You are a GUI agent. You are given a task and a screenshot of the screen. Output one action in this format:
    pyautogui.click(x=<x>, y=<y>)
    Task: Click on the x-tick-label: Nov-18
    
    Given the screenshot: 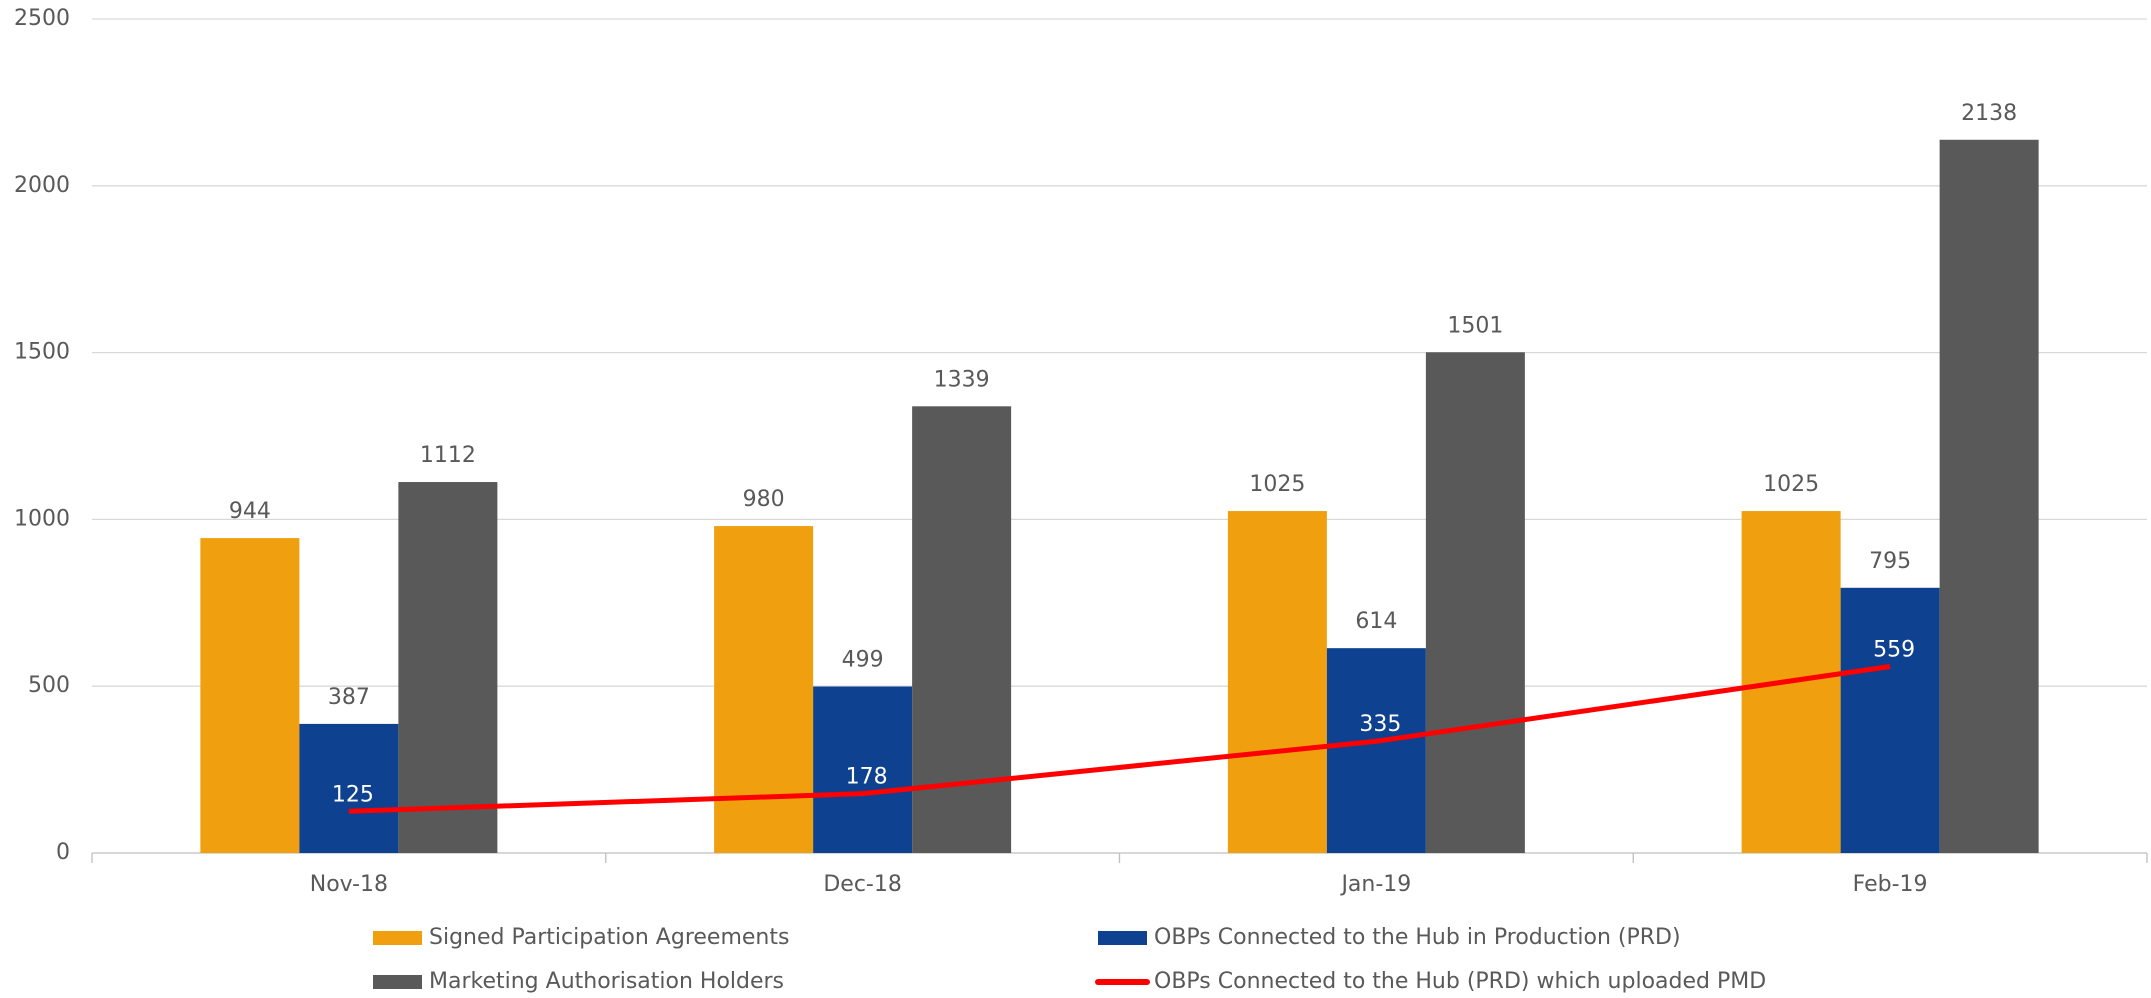 What is the action you would take?
    pyautogui.click(x=349, y=884)
    